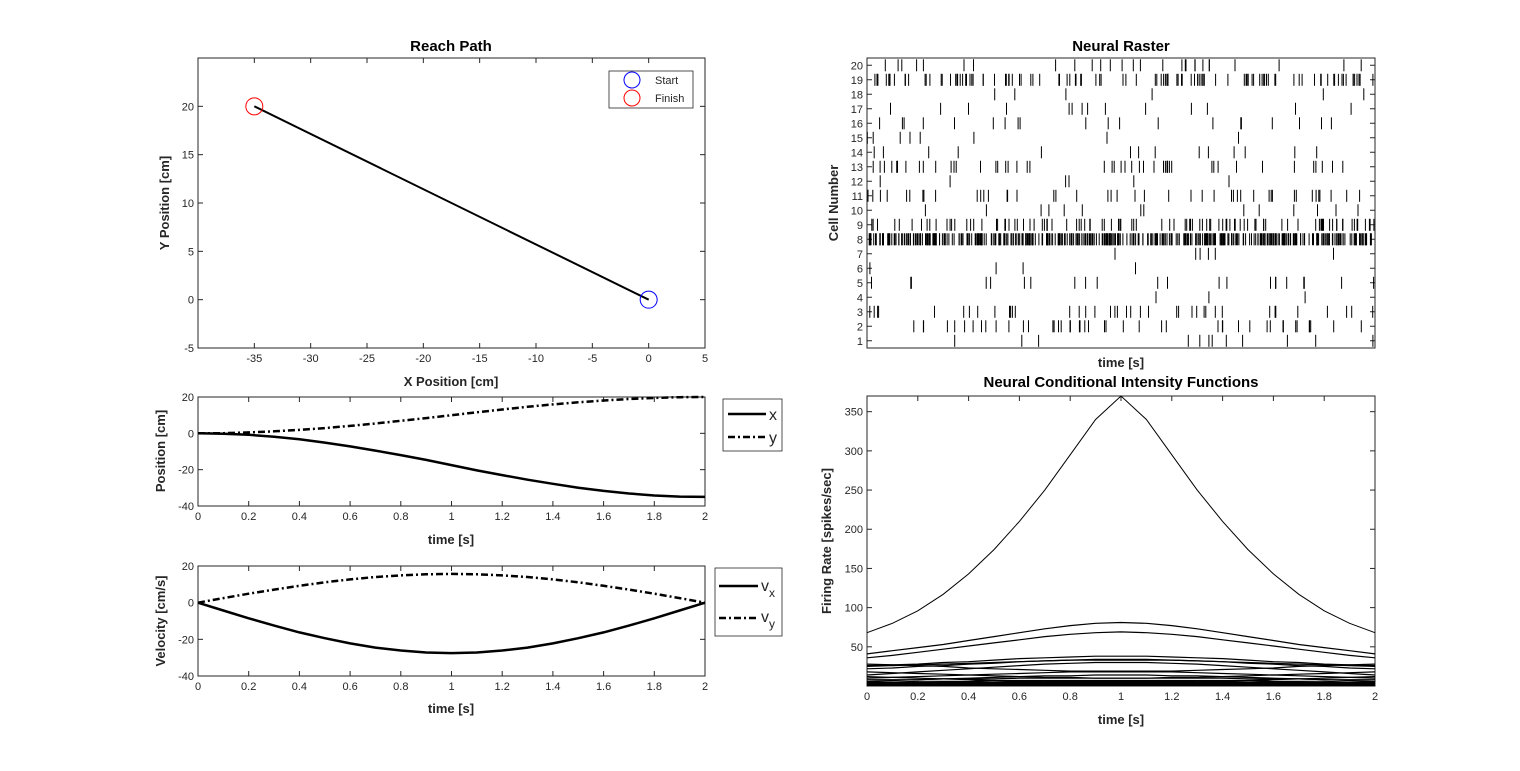 The width and height of the screenshot is (1520, 771). Describe the element at coordinates (536, 359) in the screenshot. I see `x-tick-label: -10` at that location.